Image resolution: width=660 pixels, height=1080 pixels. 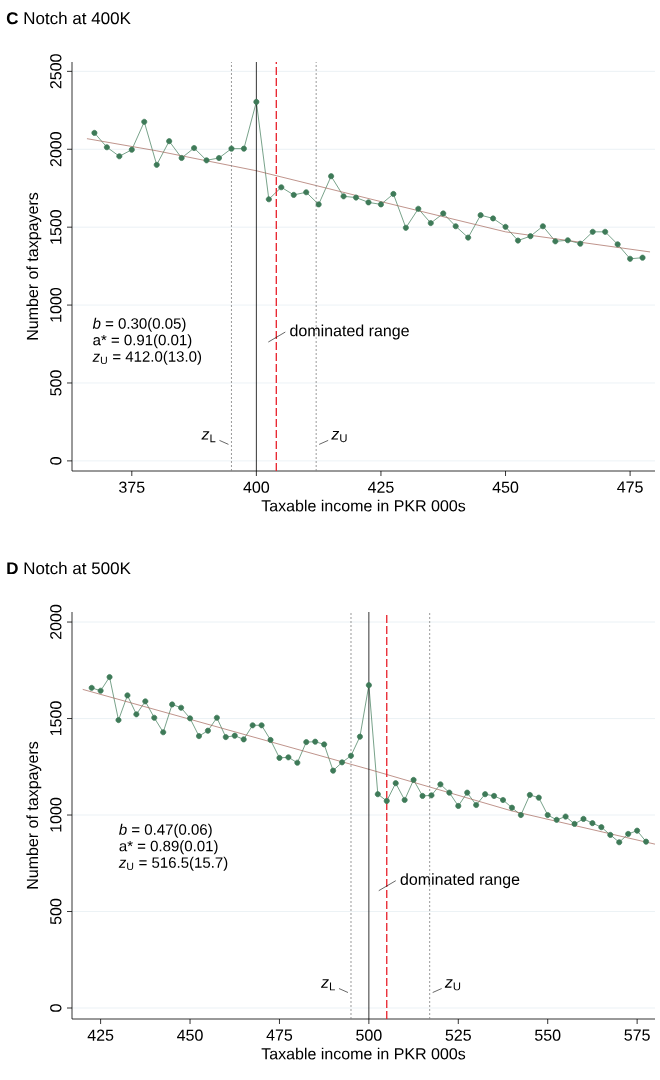 What do you see at coordinates (168, 847) in the screenshot?
I see `annotation: a* = 0.89(0.01)` at bounding box center [168, 847].